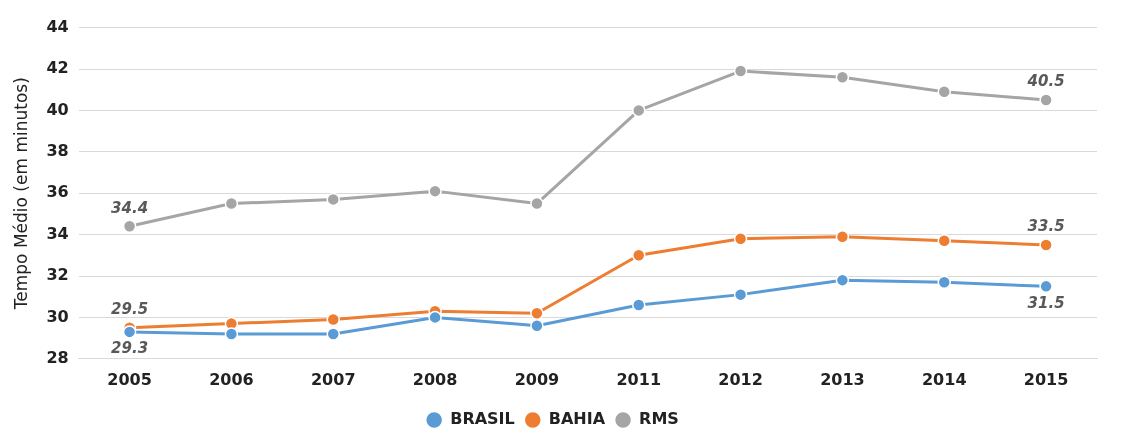  I want to click on y-axis-title: Tempo Médio (em minutos), so click(20, 194).